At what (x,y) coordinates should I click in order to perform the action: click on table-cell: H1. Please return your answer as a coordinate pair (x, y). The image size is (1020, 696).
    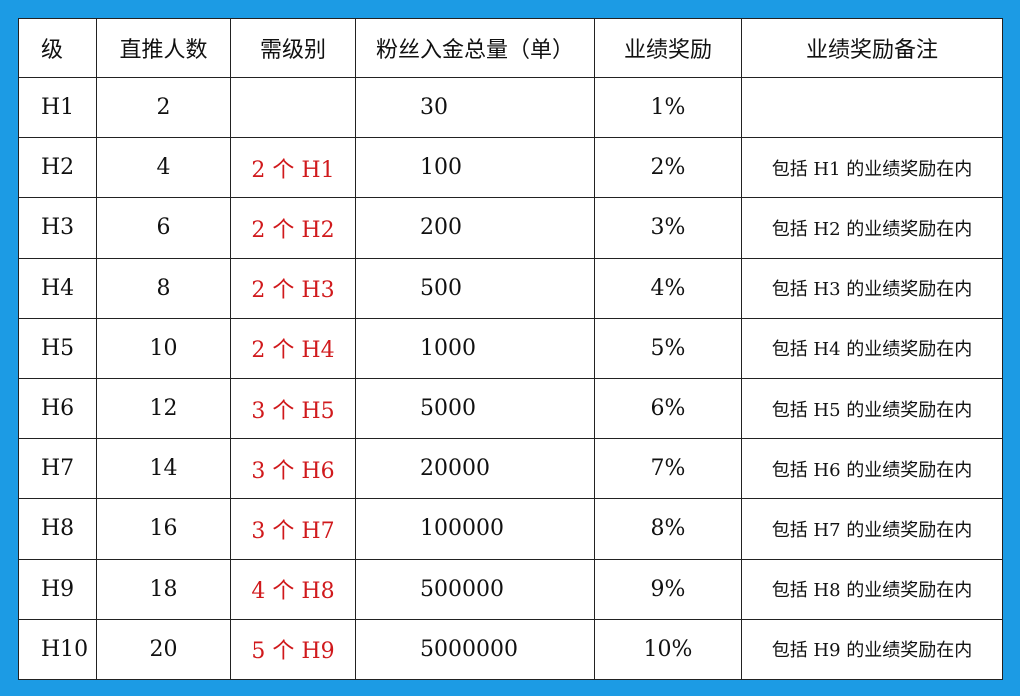
    Looking at the image, I should click on (57, 107).